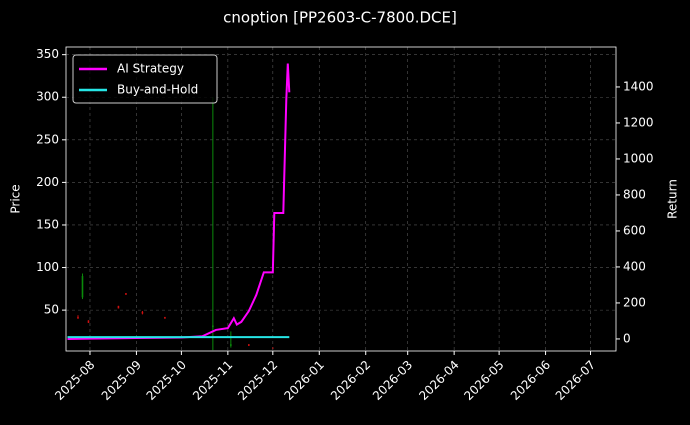 The image size is (690, 425). Describe the element at coordinates (51, 310) in the screenshot. I see `y-tick-label: 50` at that location.